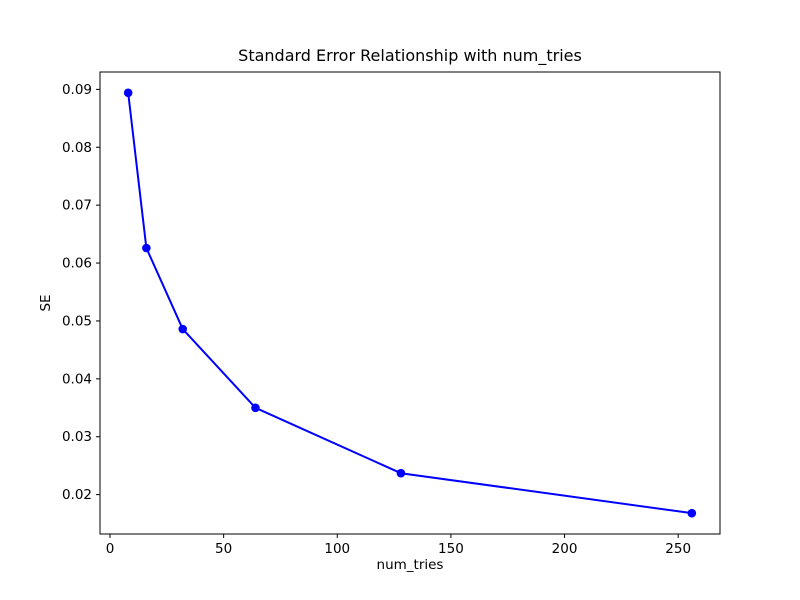 This screenshot has width=800, height=600. Describe the element at coordinates (451, 549) in the screenshot. I see `x-tick-label: 150` at that location.